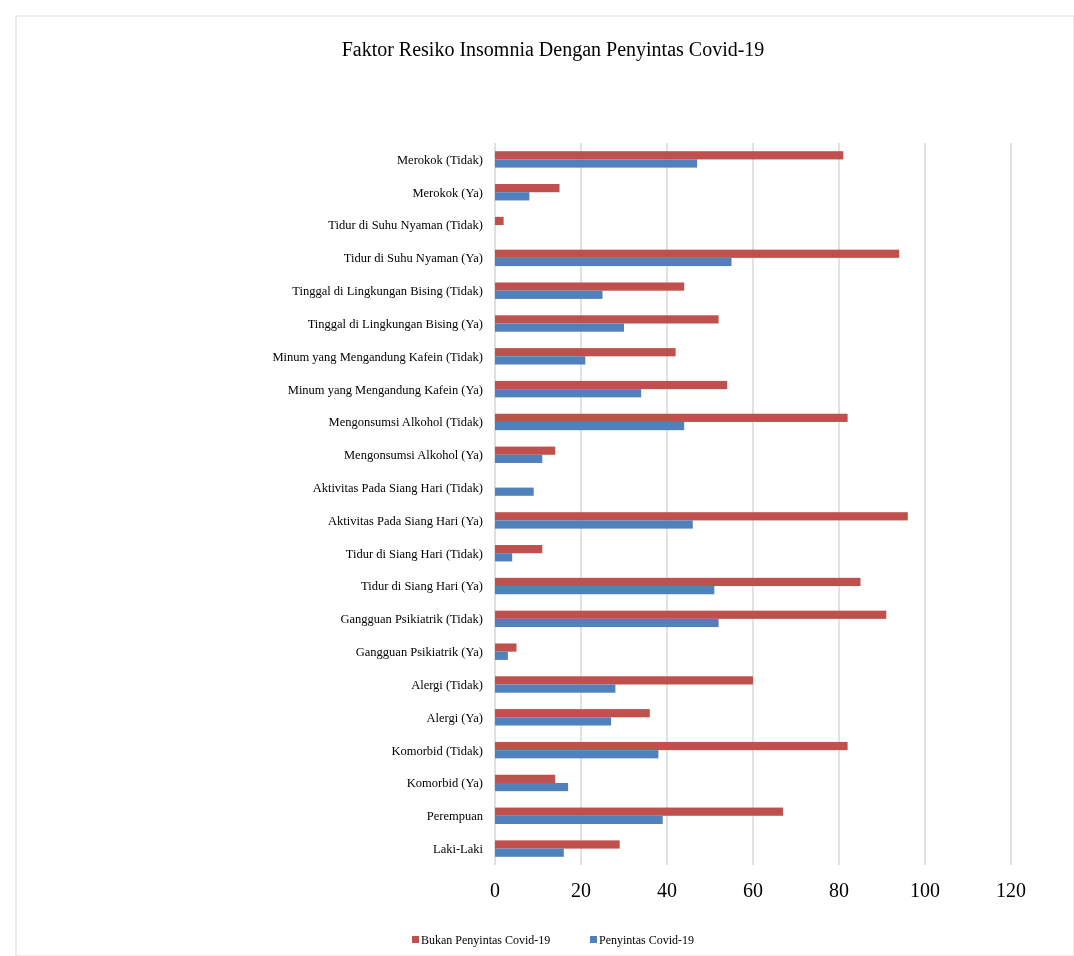 The height and width of the screenshot is (956, 1074). What do you see at coordinates (646, 940) in the screenshot?
I see `legend-label: Penyintas Covid-19` at bounding box center [646, 940].